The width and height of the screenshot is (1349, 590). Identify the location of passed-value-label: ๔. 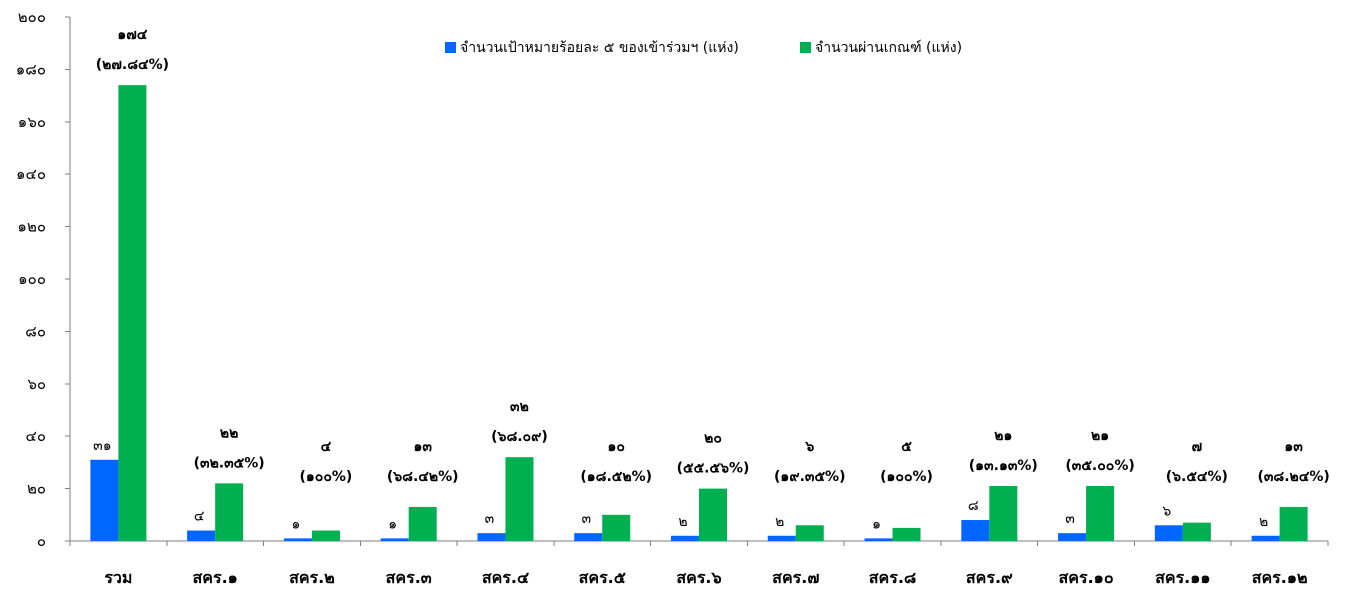
(326, 447).